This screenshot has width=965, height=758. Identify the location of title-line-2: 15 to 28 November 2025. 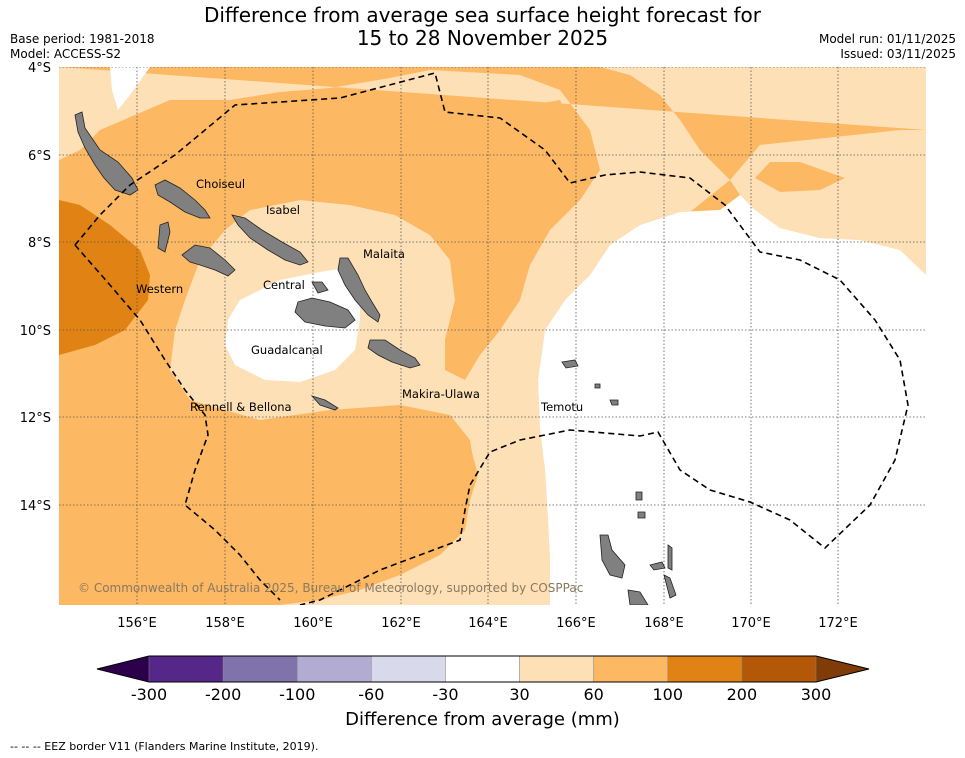
(482, 38).